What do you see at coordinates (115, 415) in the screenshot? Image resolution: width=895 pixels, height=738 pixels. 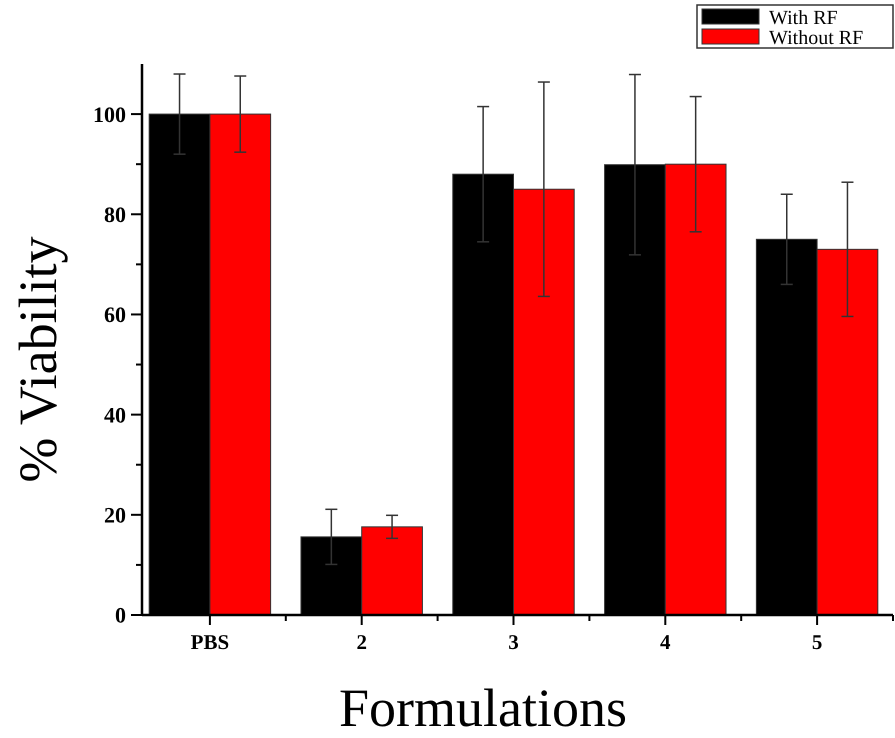 I see `y-tick-label: 40` at bounding box center [115, 415].